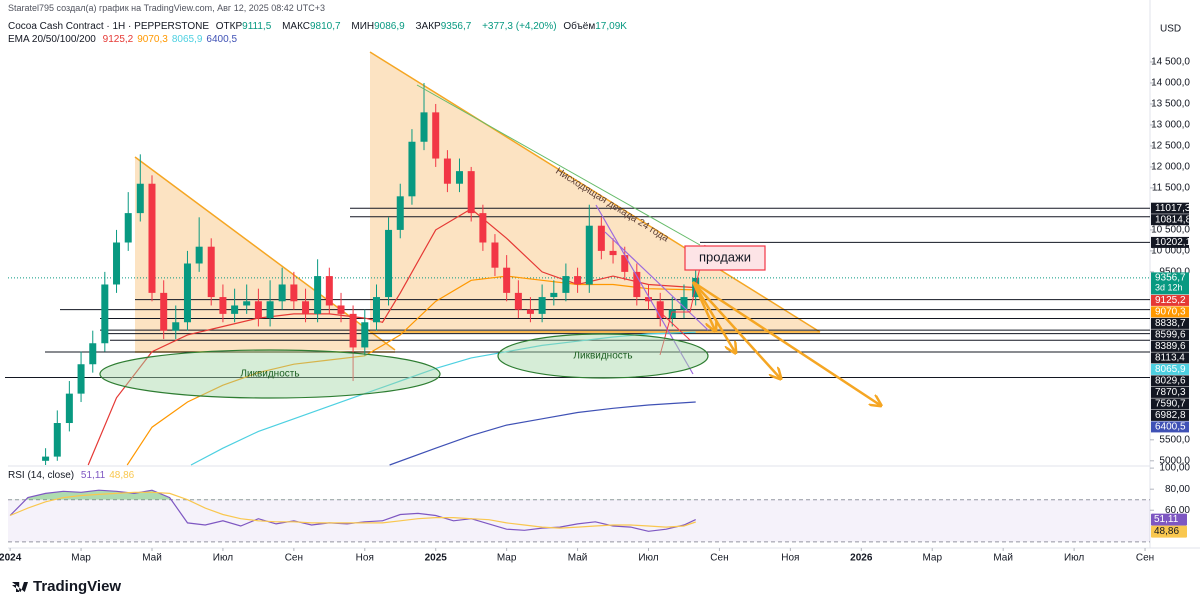 The height and width of the screenshot is (607, 1200). I want to click on x-tick-label: 2024, so click(11, 558).